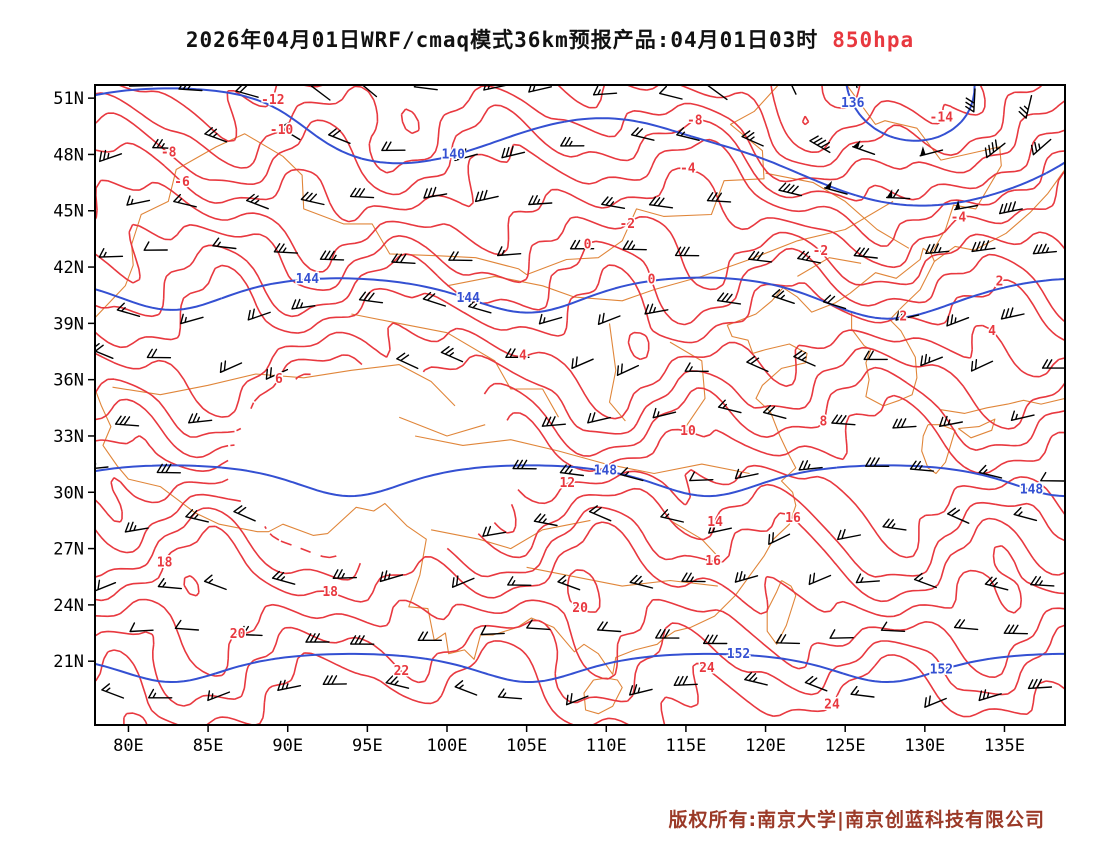  Describe the element at coordinates (713, 561) in the screenshot. I see `temperature-contour-label: 16` at that location.